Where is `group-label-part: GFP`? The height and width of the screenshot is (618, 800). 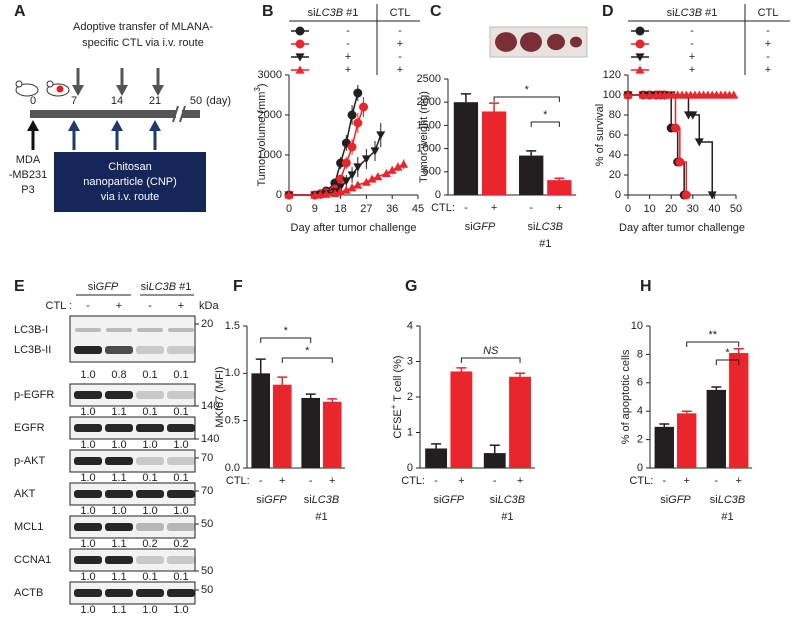
group-label-part: GFP is located at coordinates (452, 500).